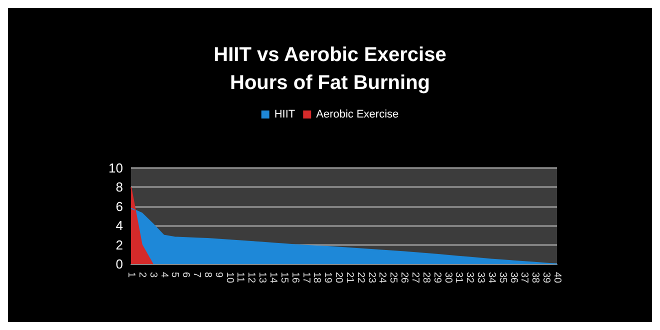  Describe the element at coordinates (119, 206) in the screenshot. I see `y-tick-label: 6` at that location.